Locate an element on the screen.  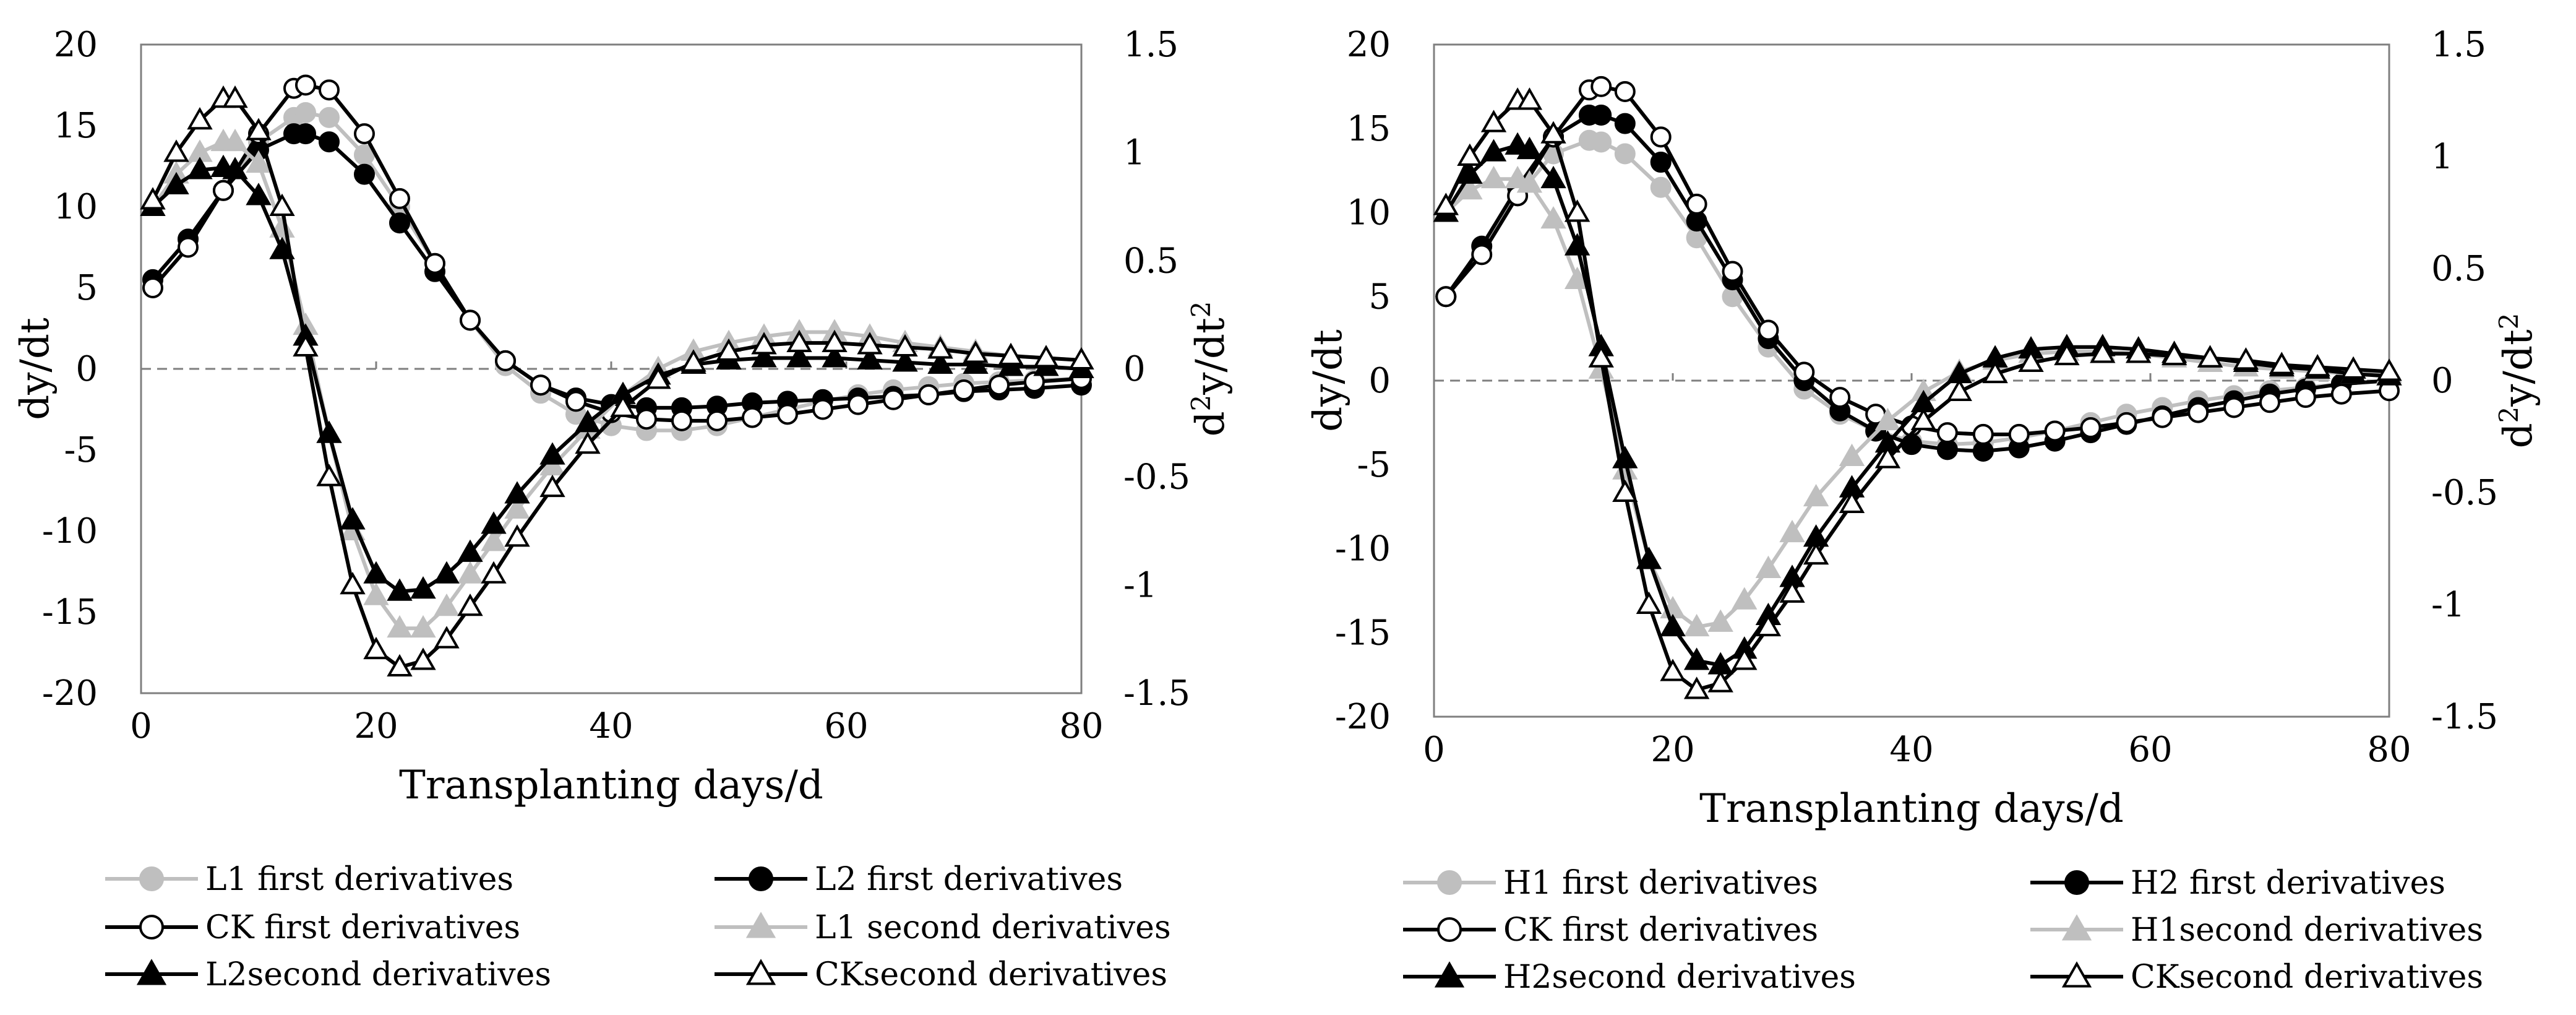
y-right-tick-label: -1 is located at coordinates (2448, 605).